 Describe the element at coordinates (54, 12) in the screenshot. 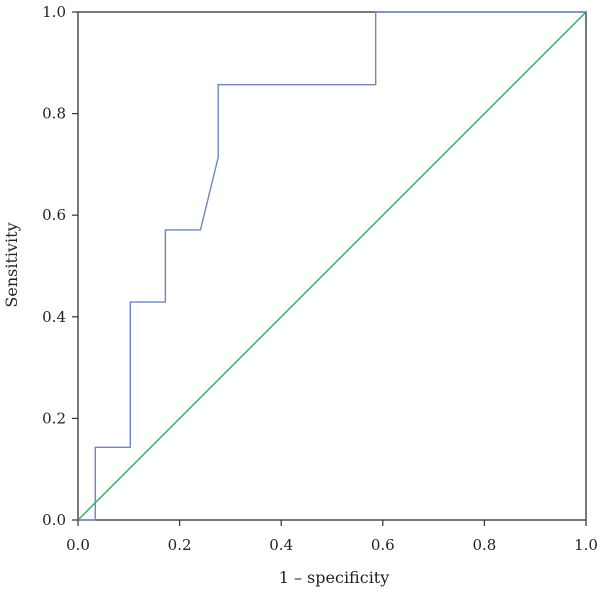

I see `y-tick-label: 1.0` at that location.